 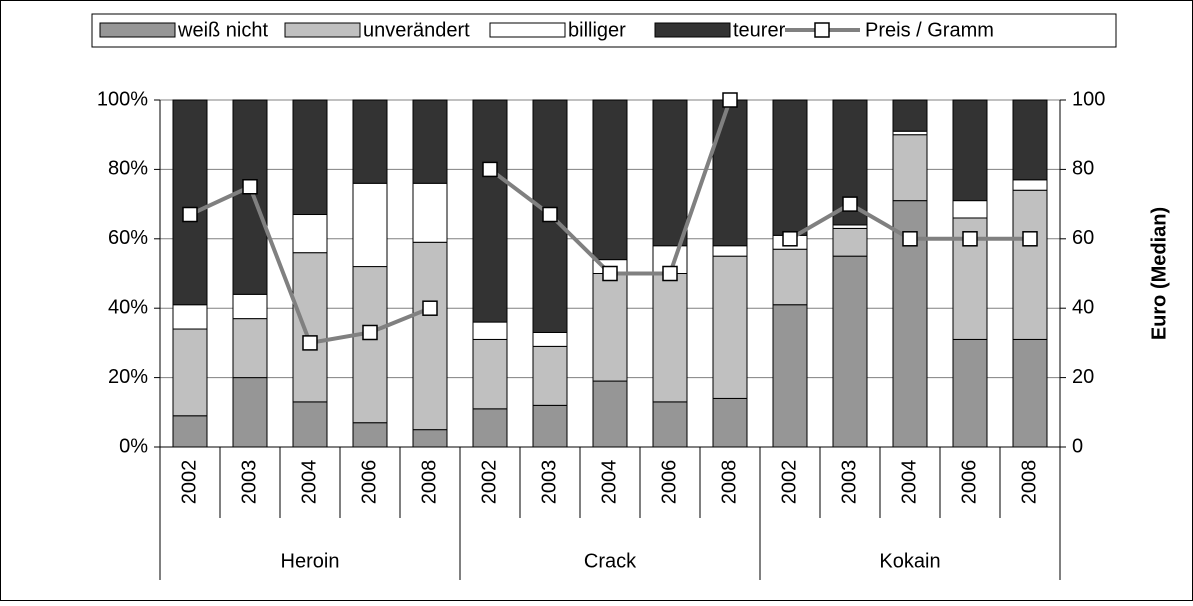 I want to click on y2-tick-label: 0, so click(x=1077, y=446).